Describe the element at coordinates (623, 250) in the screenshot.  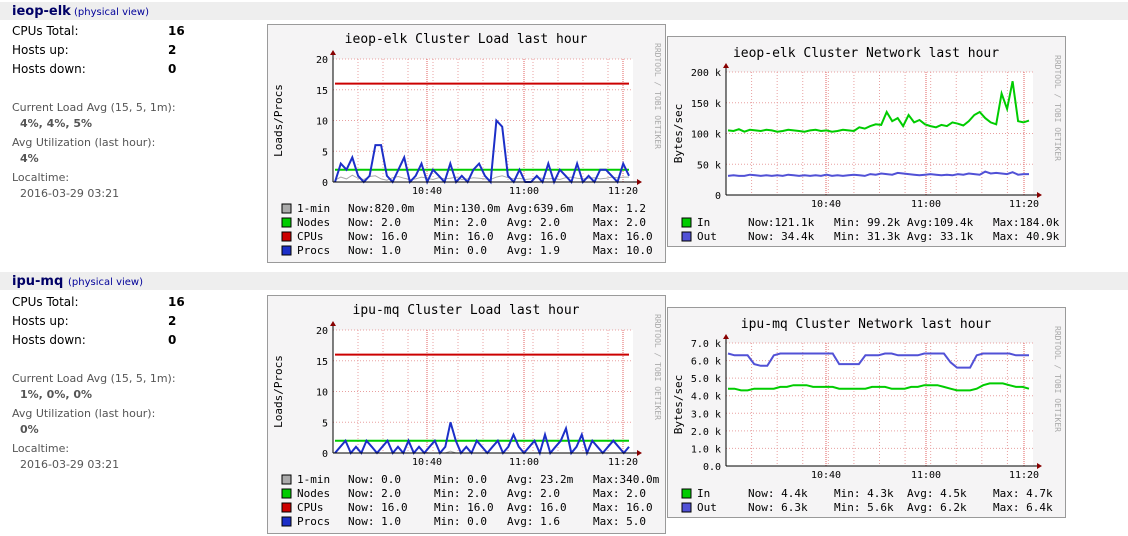
I see `legend-max: Max: 10.0` at that location.